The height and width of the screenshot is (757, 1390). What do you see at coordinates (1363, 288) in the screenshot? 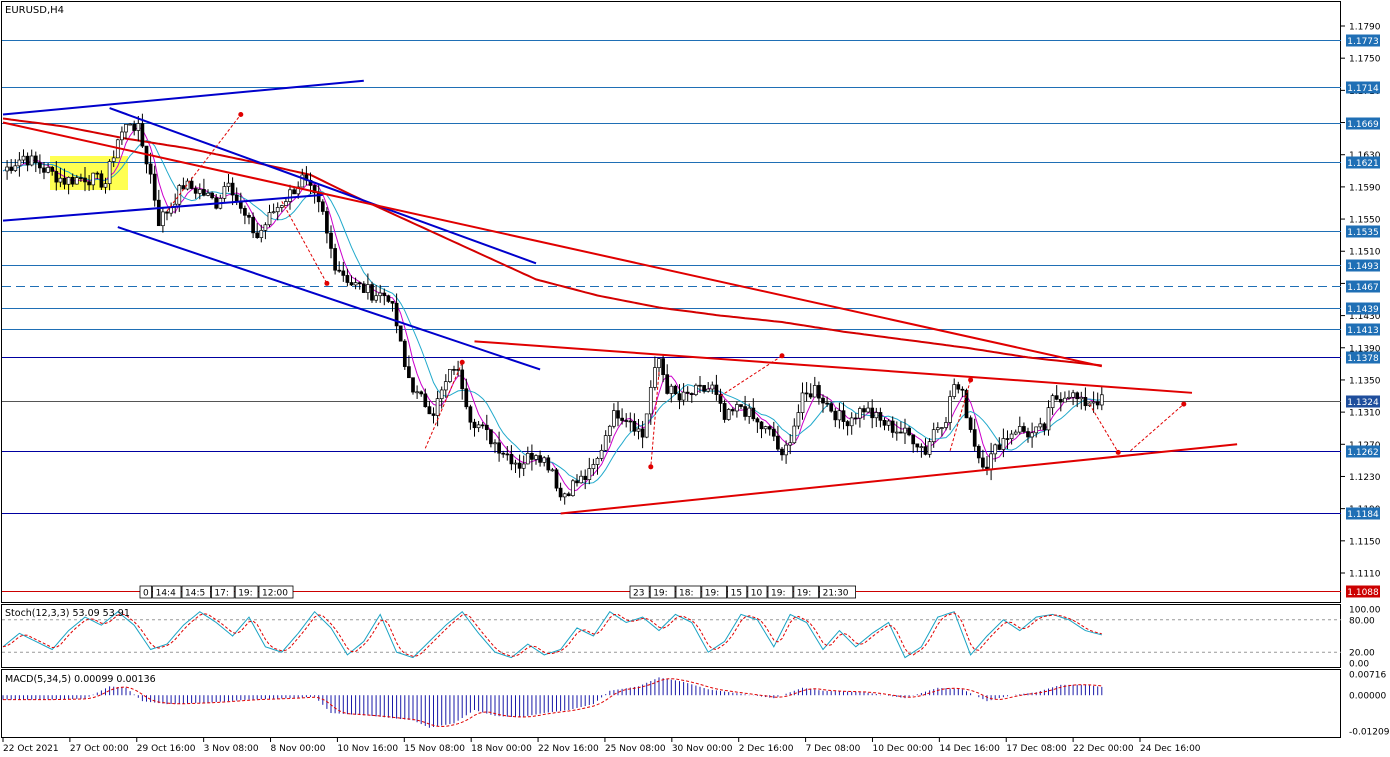
I see `level-label-6: 1.1467` at bounding box center [1363, 288].